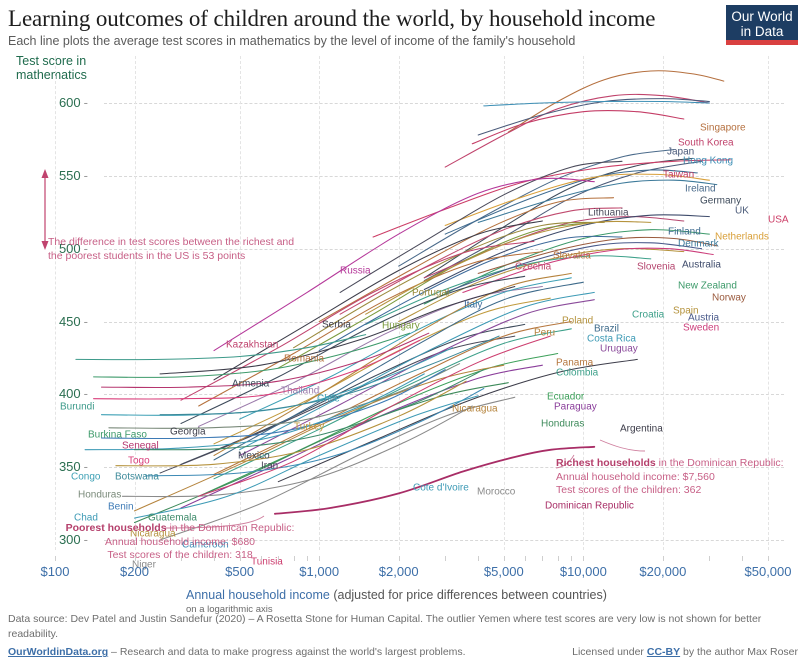  What do you see at coordinates (742, 237) in the screenshot?
I see `series-label-netherlands: Netherlands` at bounding box center [742, 237].